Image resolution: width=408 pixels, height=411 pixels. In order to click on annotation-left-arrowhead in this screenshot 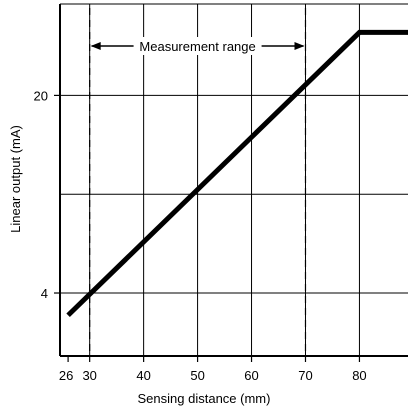, I will do `click(95, 46)`.